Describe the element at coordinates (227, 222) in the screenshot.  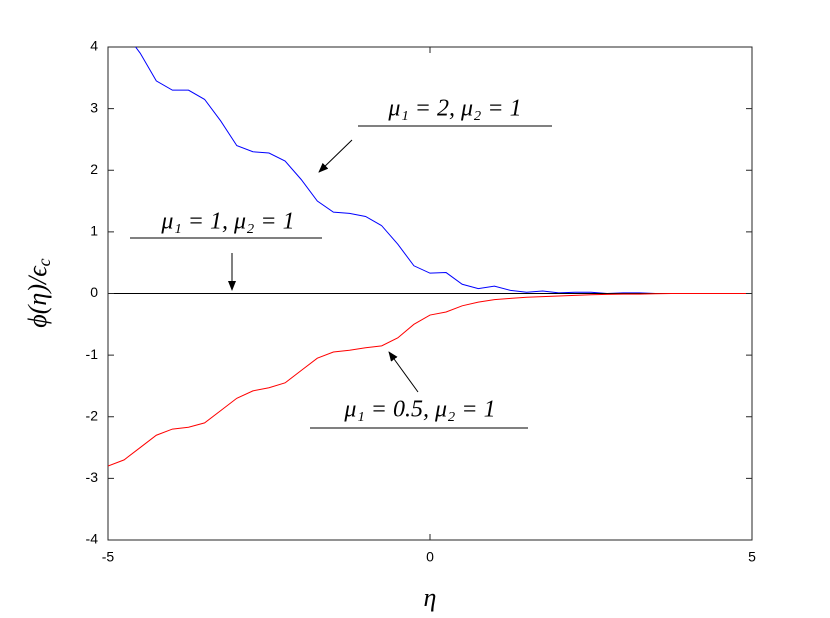
I see `annotation: μ₁ = 1, μ₂ = 1` at that location.